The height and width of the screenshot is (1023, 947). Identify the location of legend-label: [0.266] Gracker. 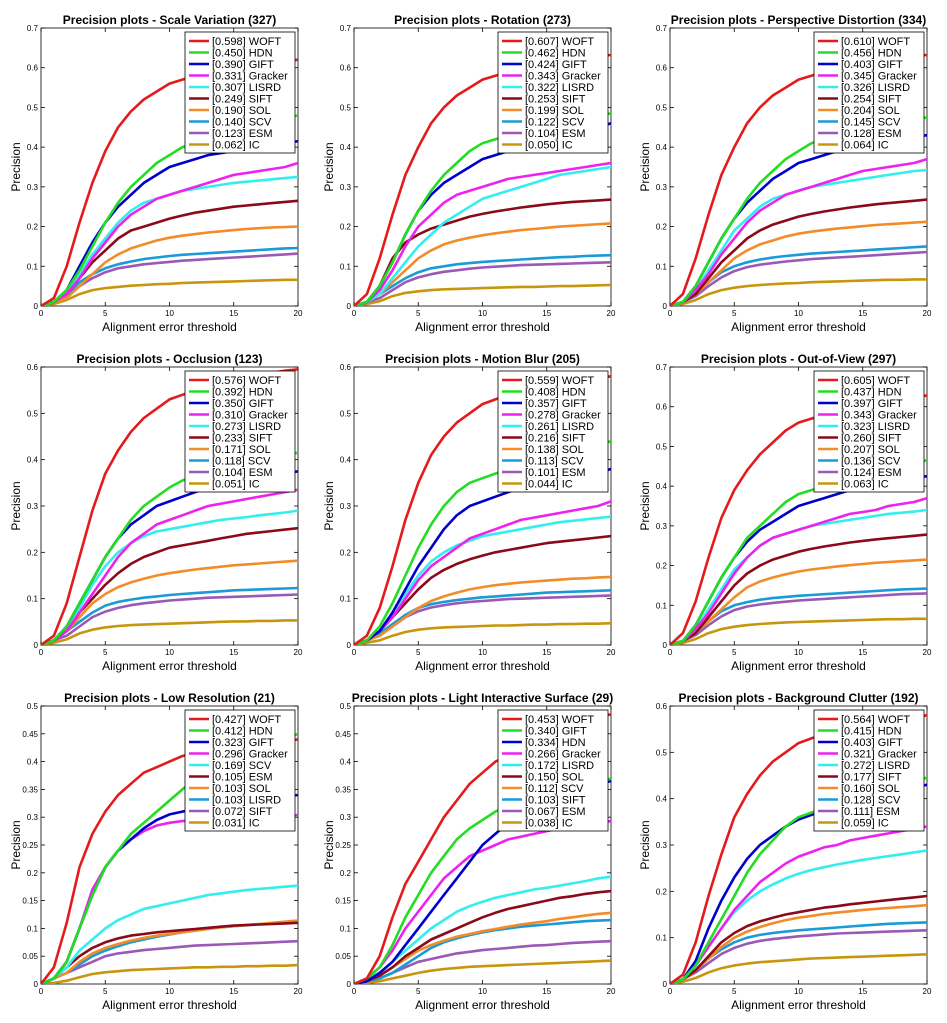
(563, 755).